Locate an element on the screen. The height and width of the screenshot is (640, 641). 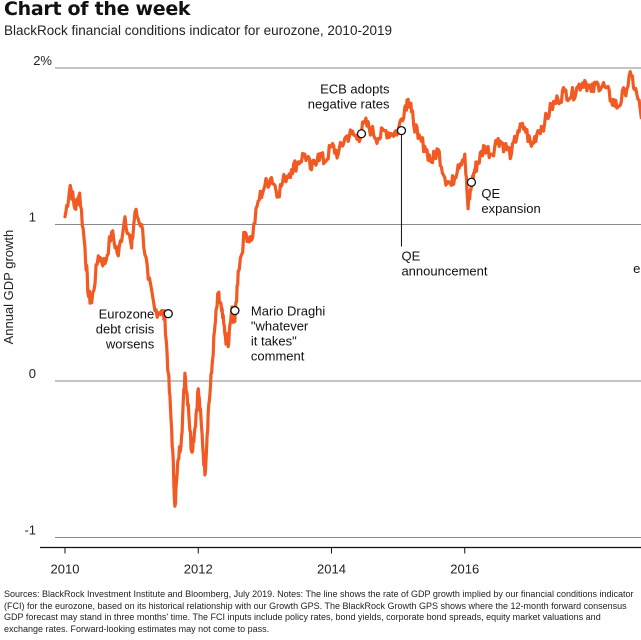
annotation-label: "whatever is located at coordinates (280, 326).